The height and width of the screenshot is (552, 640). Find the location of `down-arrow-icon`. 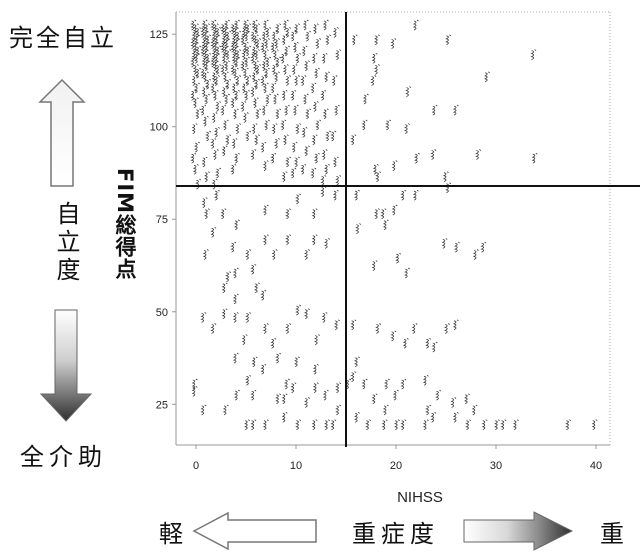

down-arrow-icon is located at coordinates (66, 365).